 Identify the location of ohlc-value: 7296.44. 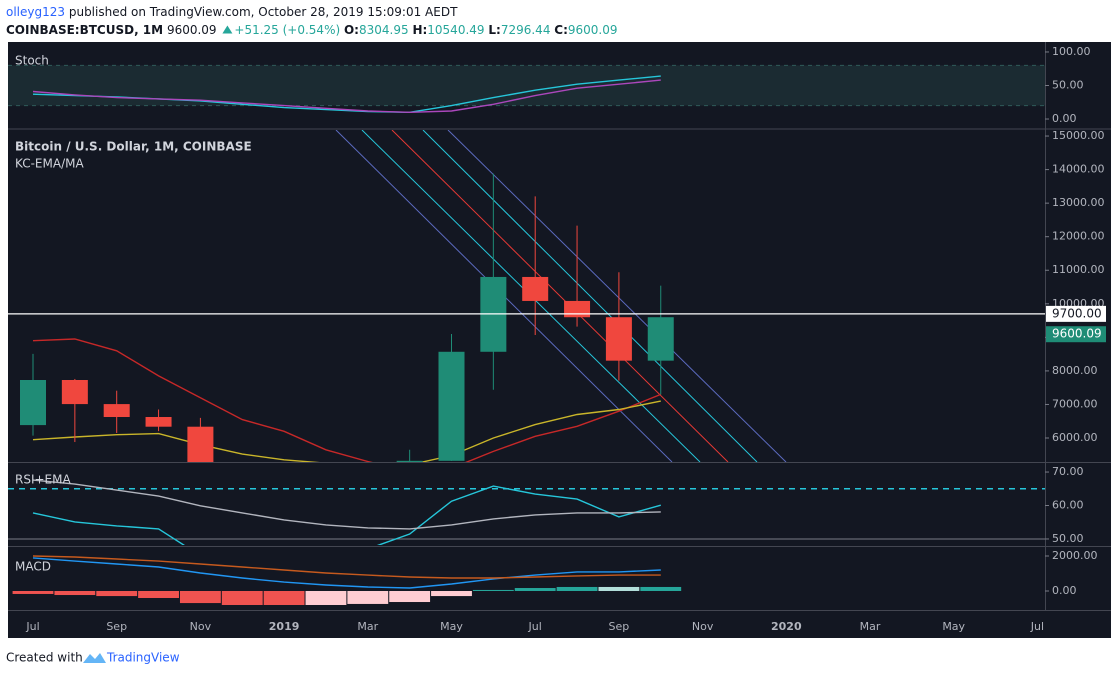
(526, 30).